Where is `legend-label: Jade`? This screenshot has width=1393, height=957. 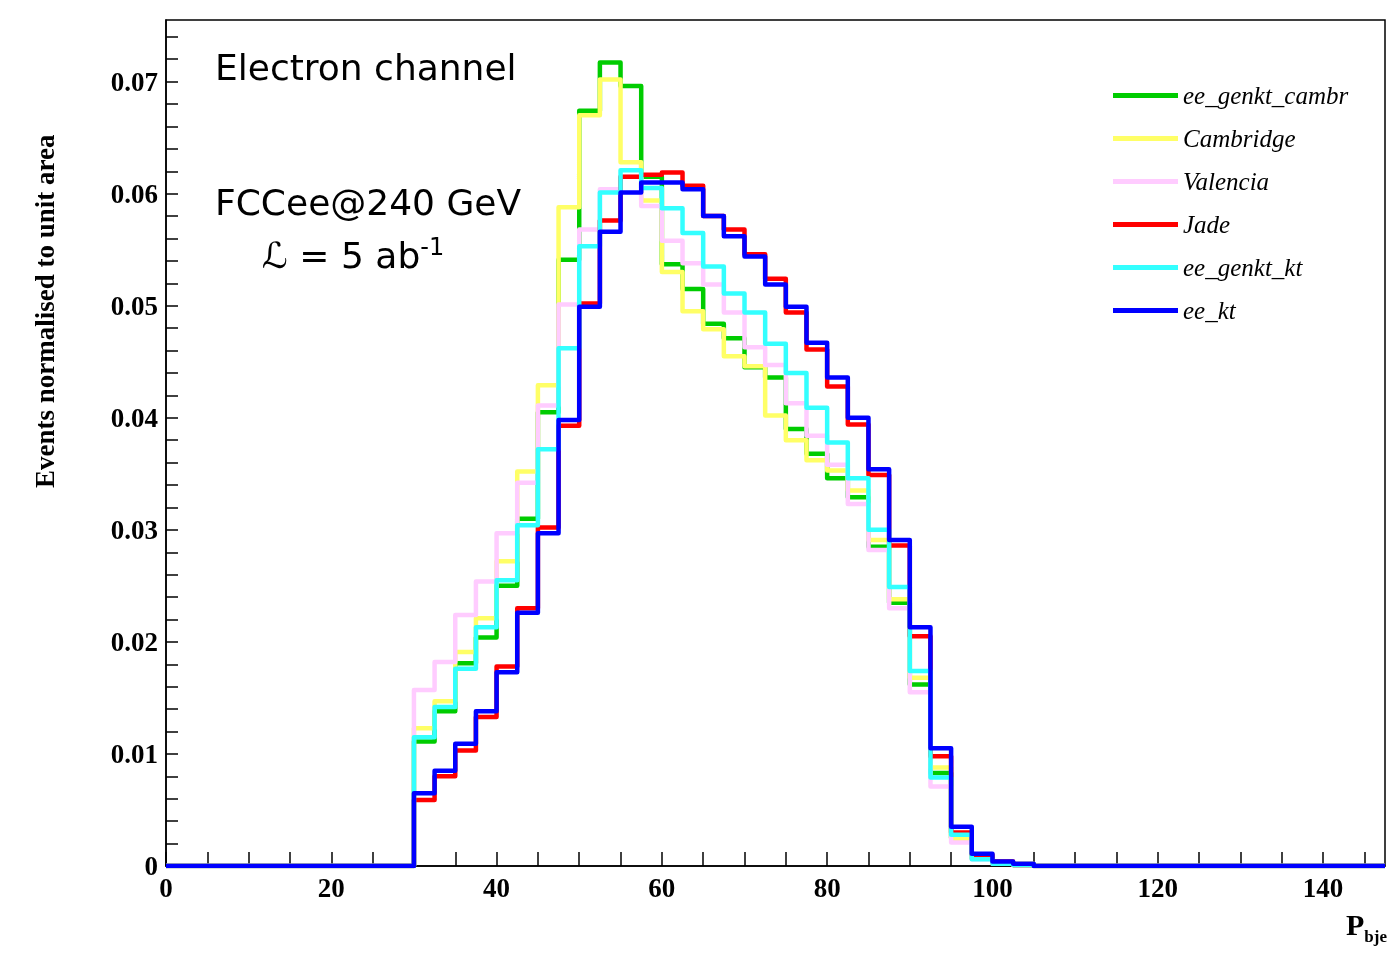 legend-label: Jade is located at coordinates (1207, 224).